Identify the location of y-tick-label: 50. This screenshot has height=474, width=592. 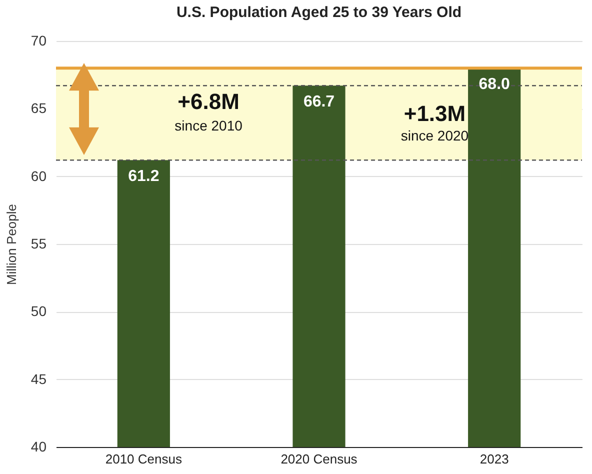
(38, 311).